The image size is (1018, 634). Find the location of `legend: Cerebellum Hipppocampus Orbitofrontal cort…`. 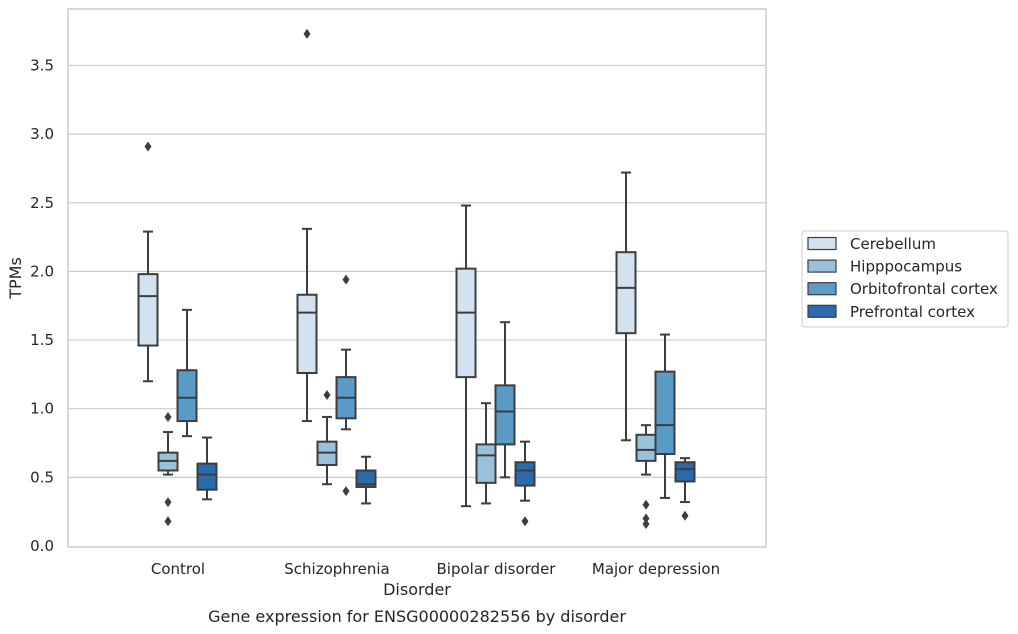

legend: Cerebellum Hipppocampus Orbitofrontal cort… is located at coordinates (905, 279).